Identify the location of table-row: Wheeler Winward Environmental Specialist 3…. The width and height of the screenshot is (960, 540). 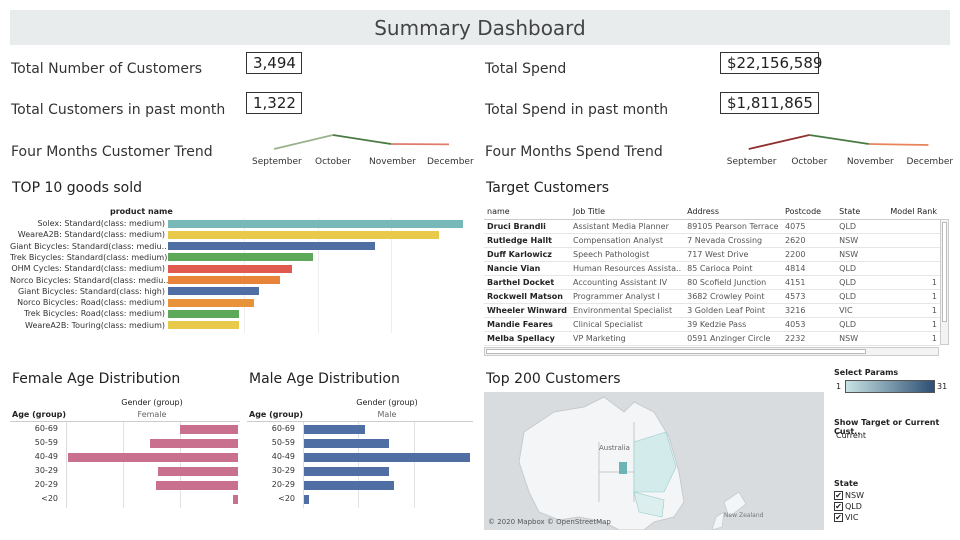
(712, 310).